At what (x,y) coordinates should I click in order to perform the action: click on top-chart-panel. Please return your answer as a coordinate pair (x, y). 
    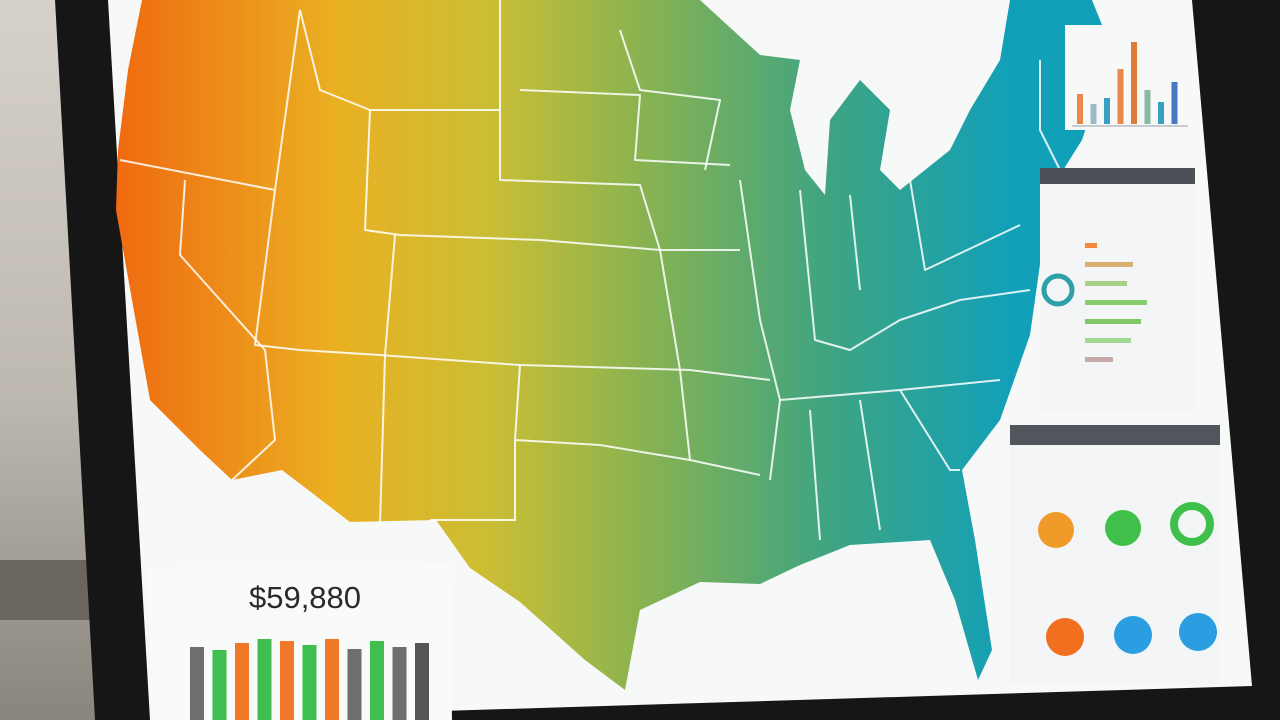
    Looking at the image, I should click on (1127, 77).